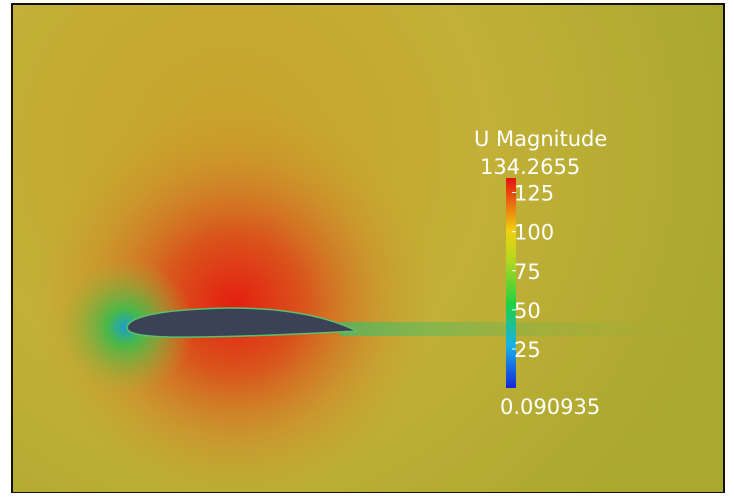 This screenshot has width=734, height=497. Describe the element at coordinates (530, 167) in the screenshot. I see `colorbar-max-label: 134.2655` at that location.